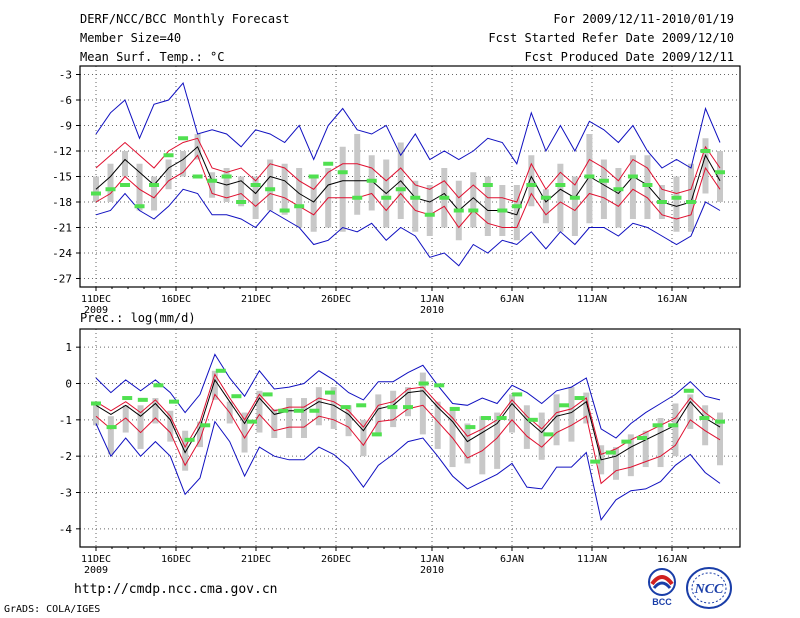  What do you see at coordinates (408, 419) in the screenshot?
I see `prec-series-mean` at bounding box center [408, 419].